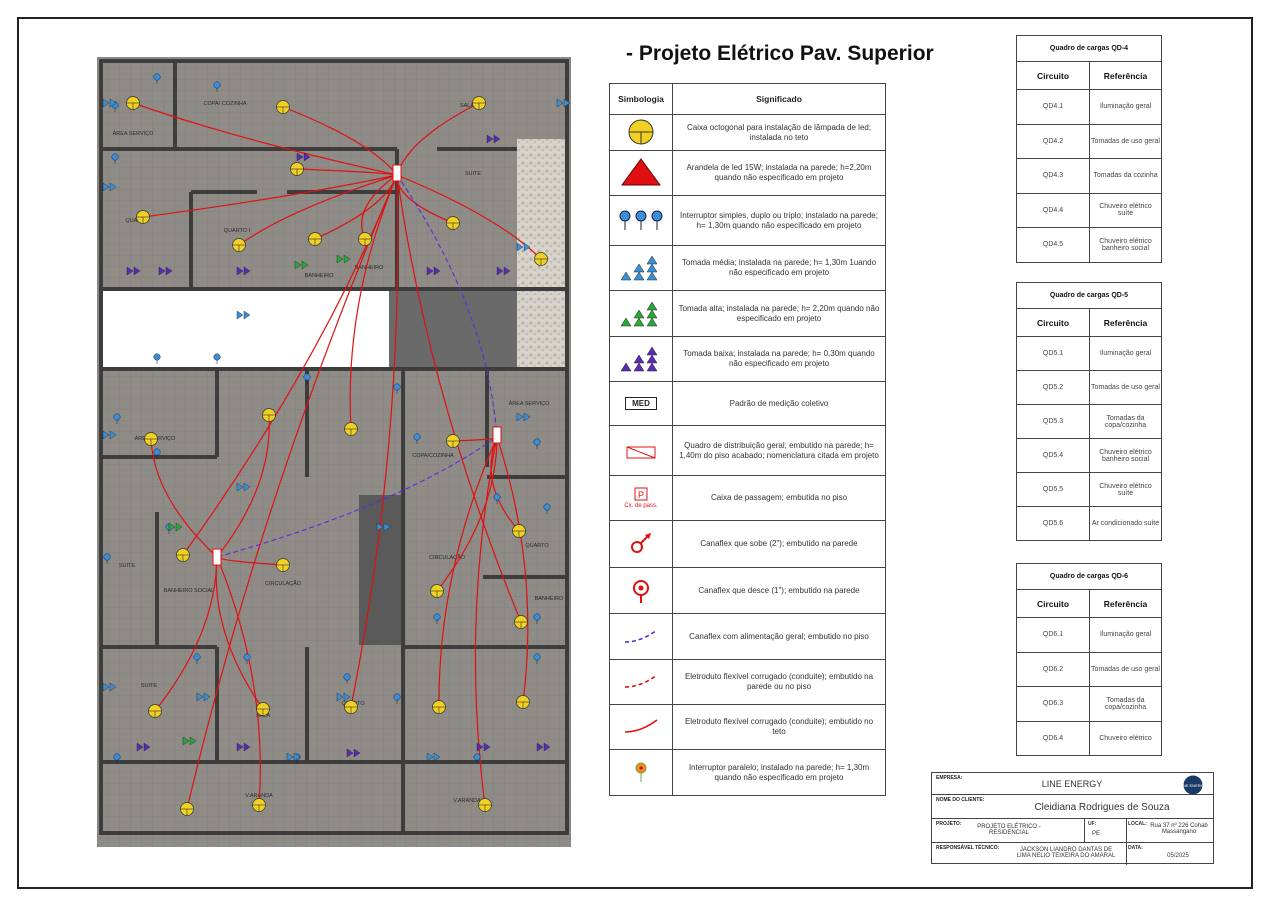 The image size is (1280, 903). I want to click on room-label: BANHEIRO SOCIAL, so click(189, 591).